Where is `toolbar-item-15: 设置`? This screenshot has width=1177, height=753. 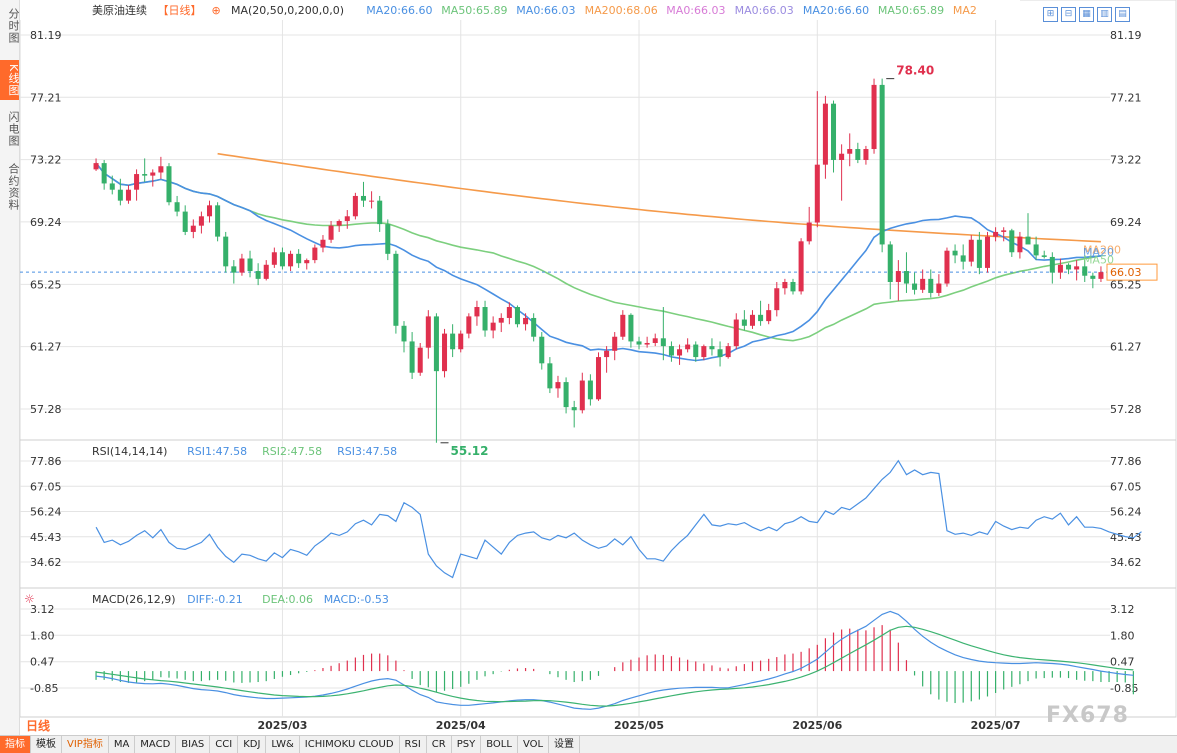 toolbar-item-15: 设置 is located at coordinates (565, 744).